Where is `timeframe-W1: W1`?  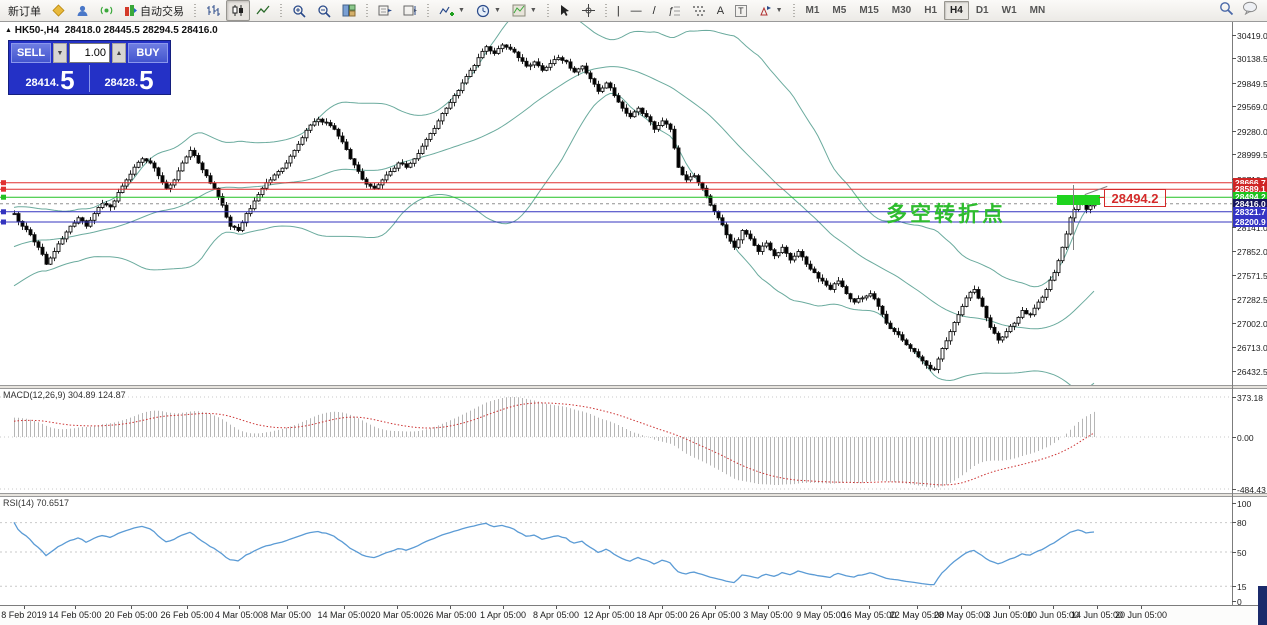
timeframe-W1: W1 is located at coordinates (1009, 10).